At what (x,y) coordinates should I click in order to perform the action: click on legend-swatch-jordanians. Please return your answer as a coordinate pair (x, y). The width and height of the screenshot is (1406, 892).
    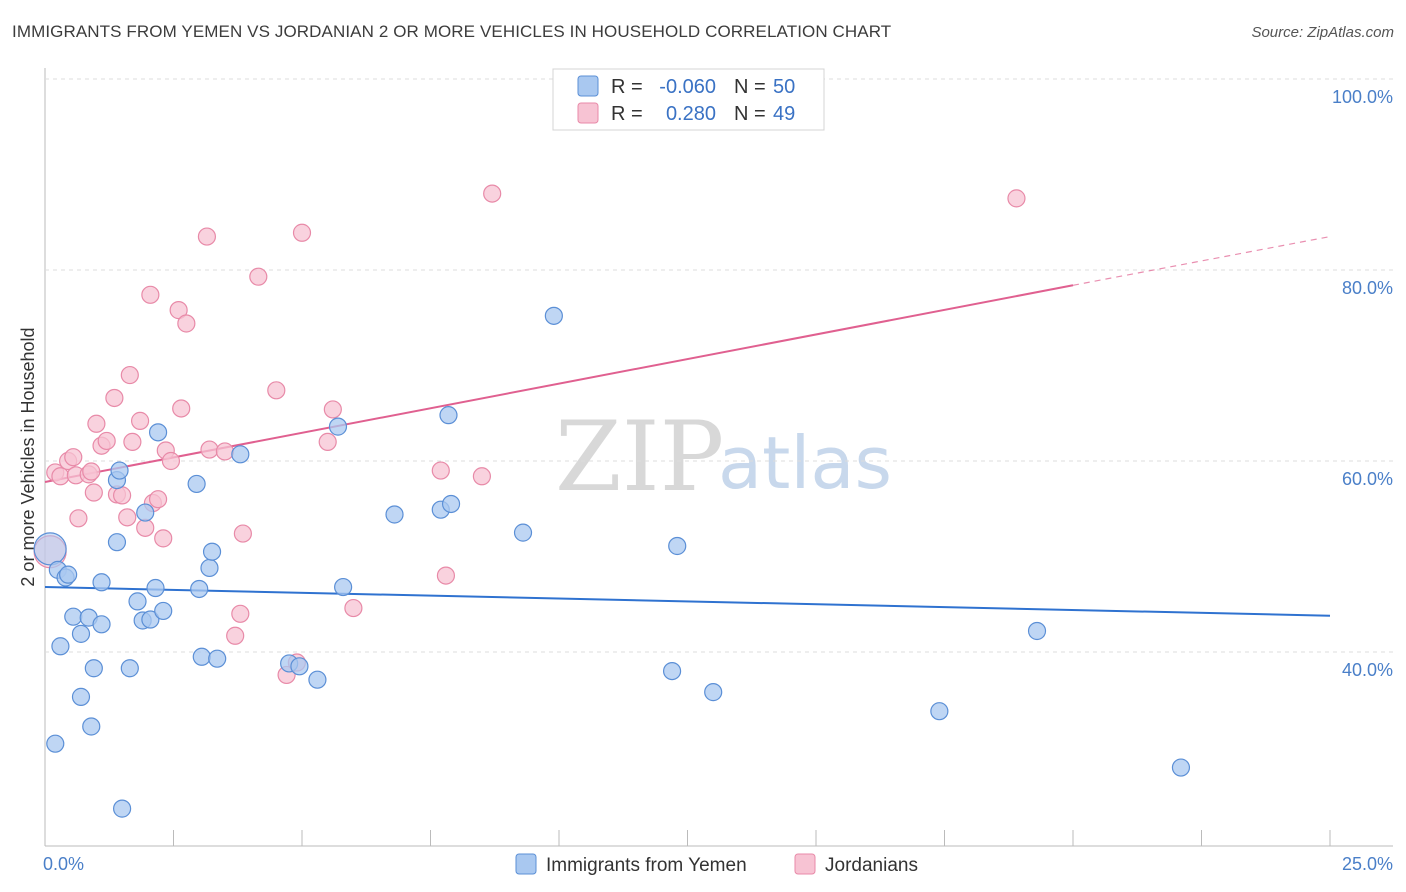
    Looking at the image, I should click on (588, 113).